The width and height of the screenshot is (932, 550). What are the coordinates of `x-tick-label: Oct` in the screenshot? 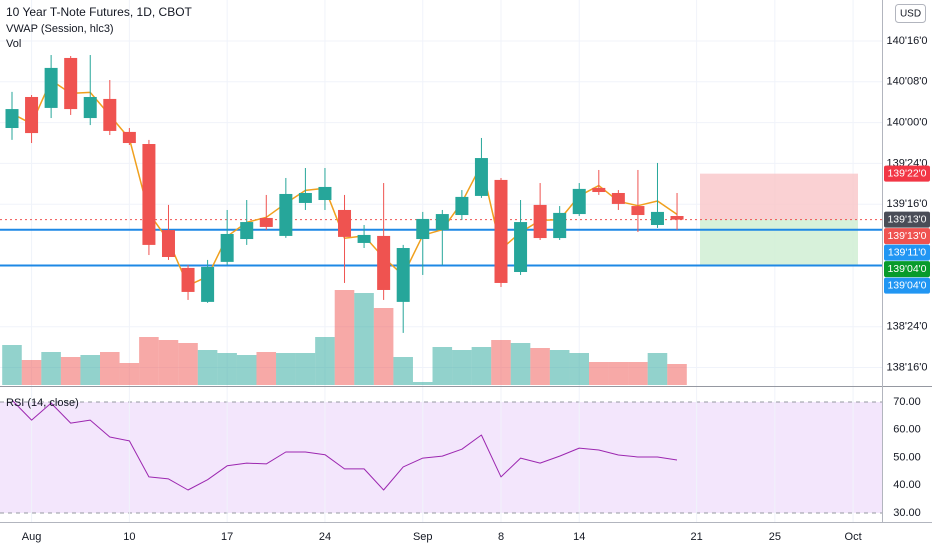 It's located at (853, 537).